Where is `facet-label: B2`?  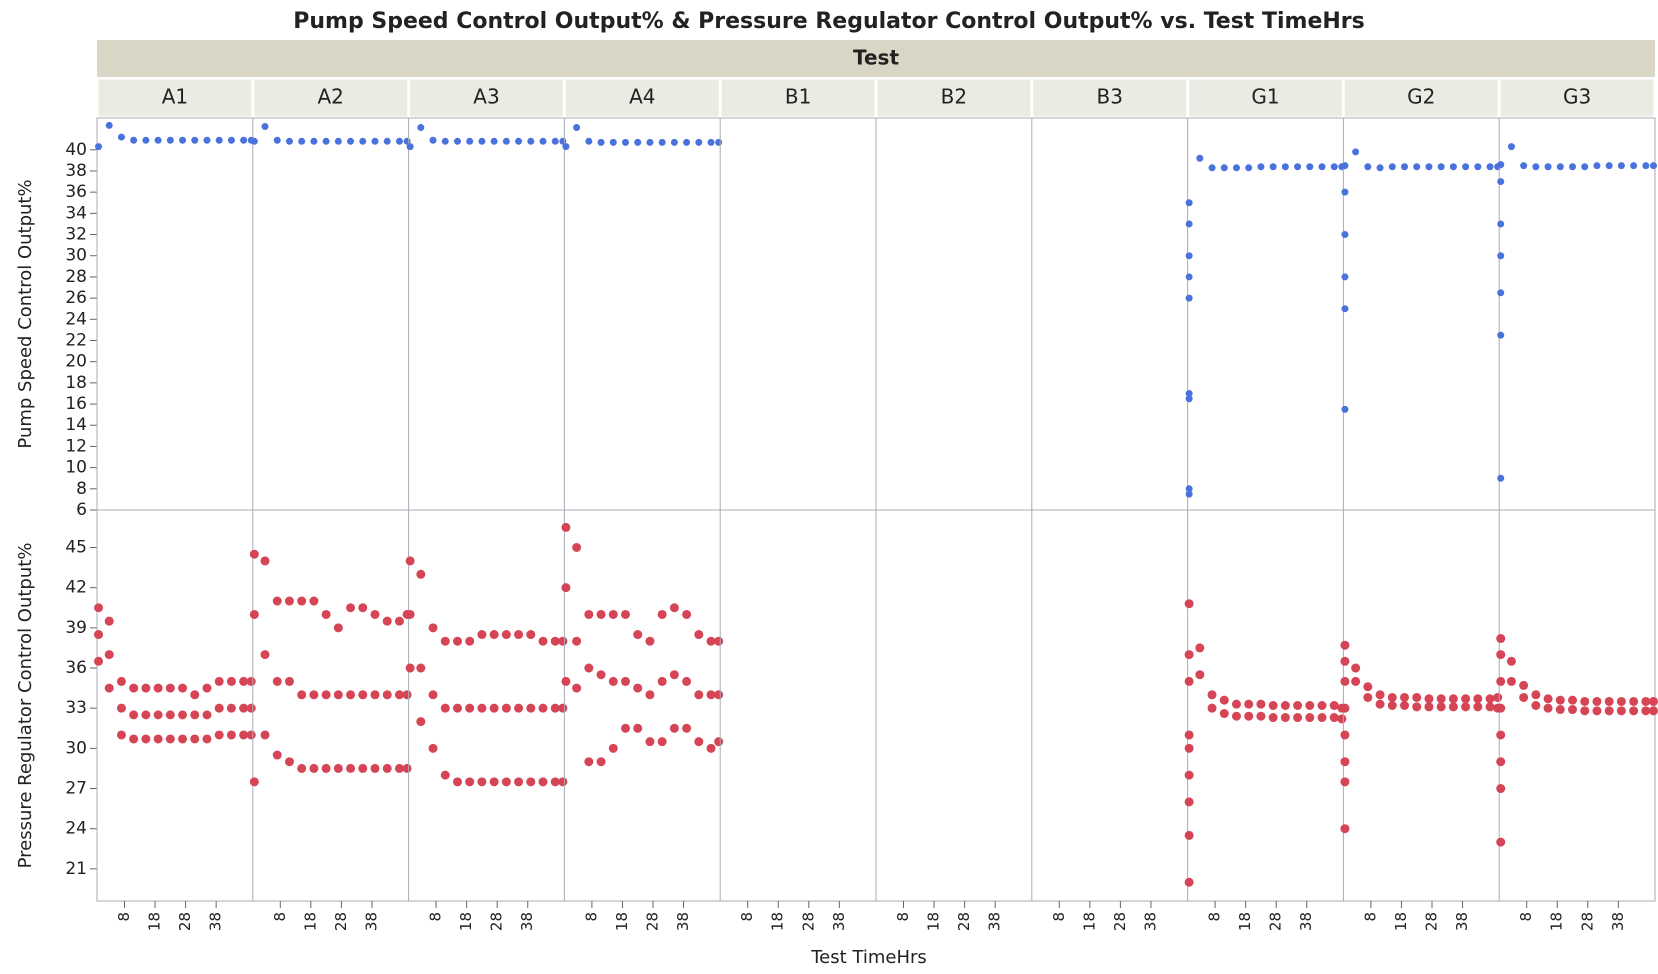
facet-label: B2 is located at coordinates (954, 97).